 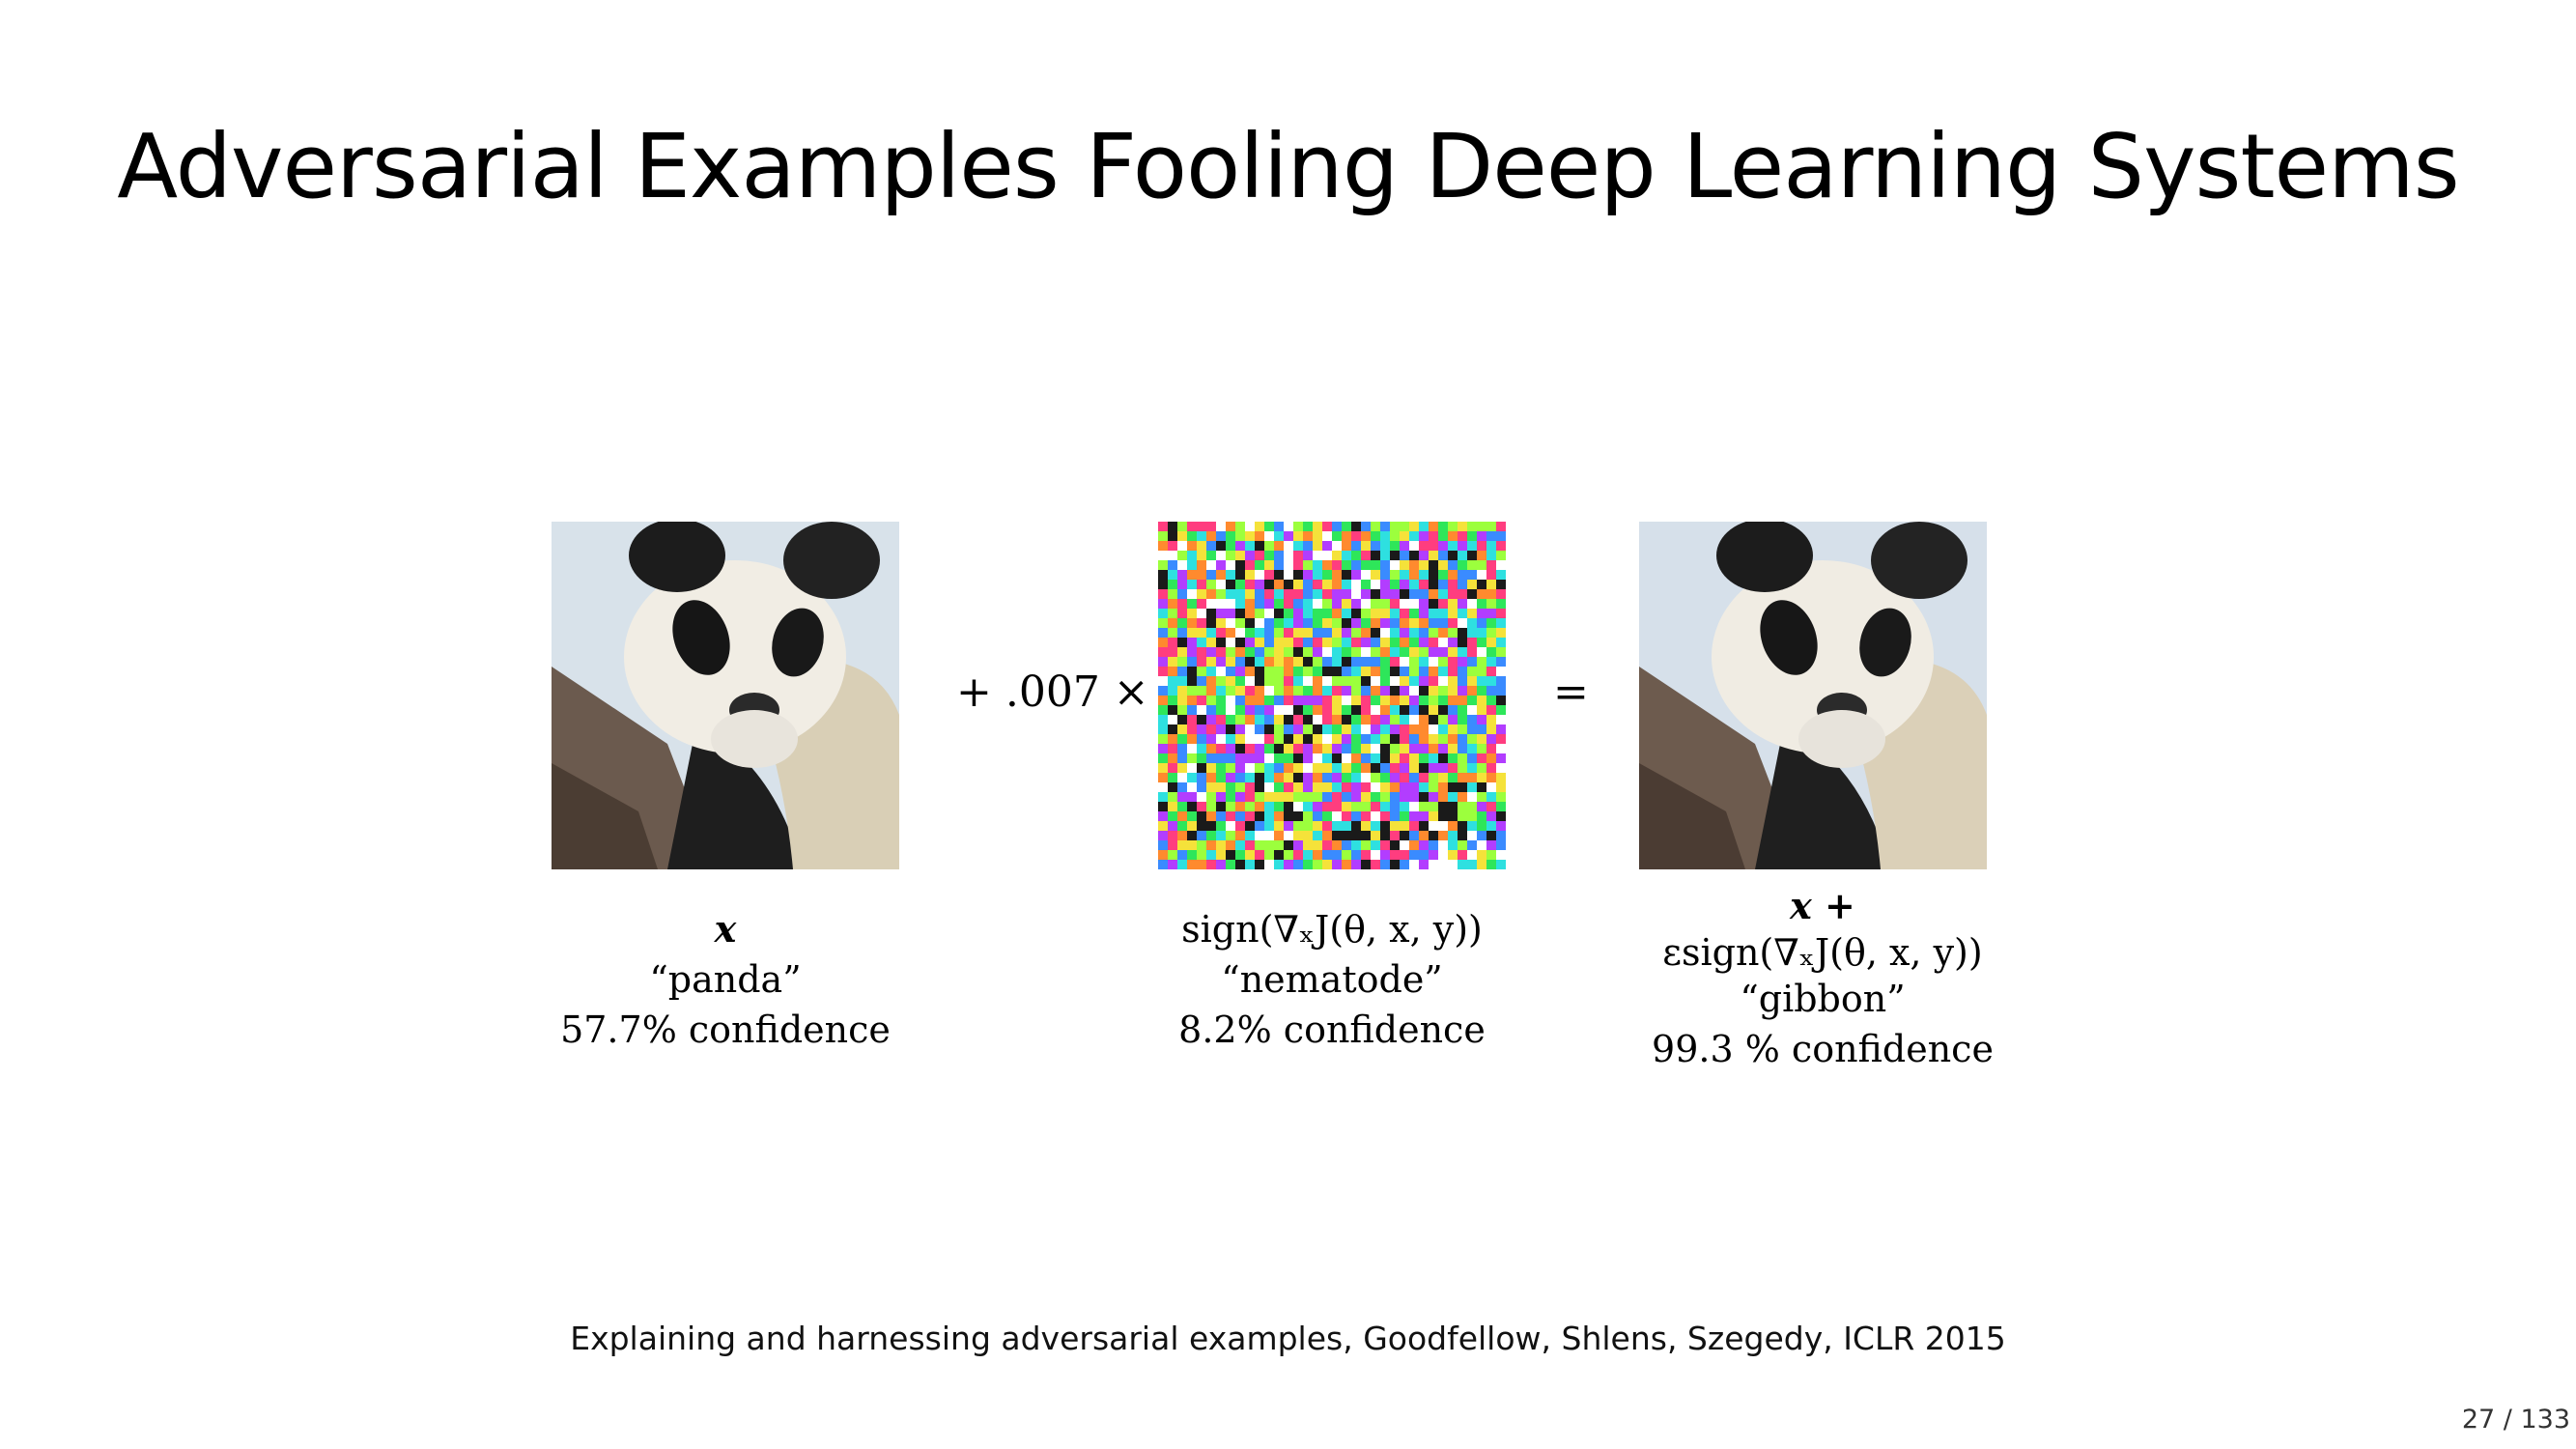 I want to click on panda-caption: x “panda” 57.7% confidence, so click(x=725, y=979).